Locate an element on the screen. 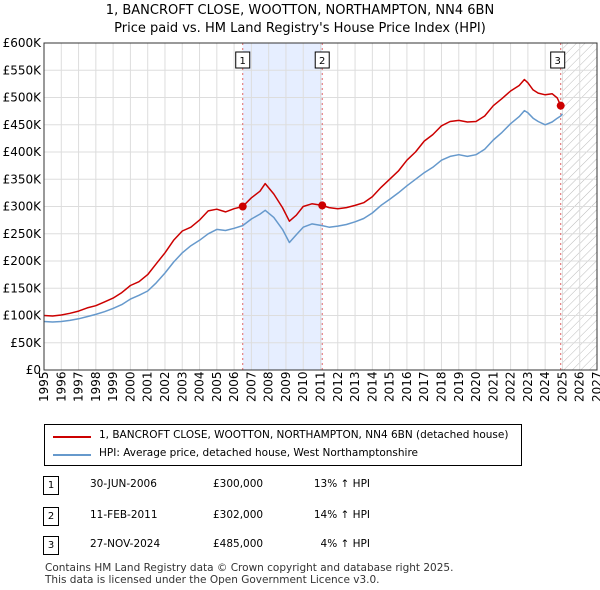 The height and width of the screenshot is (590, 600). x-tick-label: 2025 is located at coordinates (562, 386).